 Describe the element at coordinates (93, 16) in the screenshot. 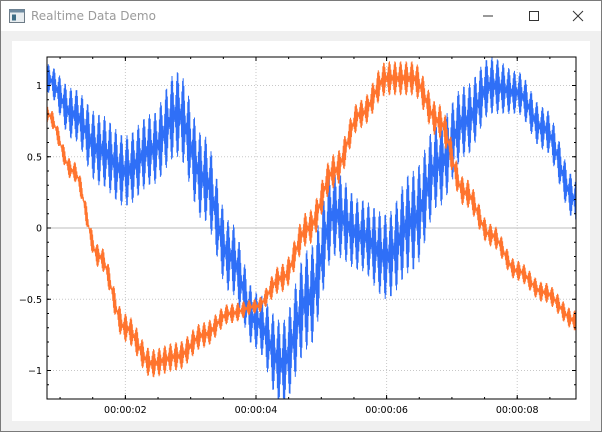

I see `window-title: Realtime Data Demo` at that location.